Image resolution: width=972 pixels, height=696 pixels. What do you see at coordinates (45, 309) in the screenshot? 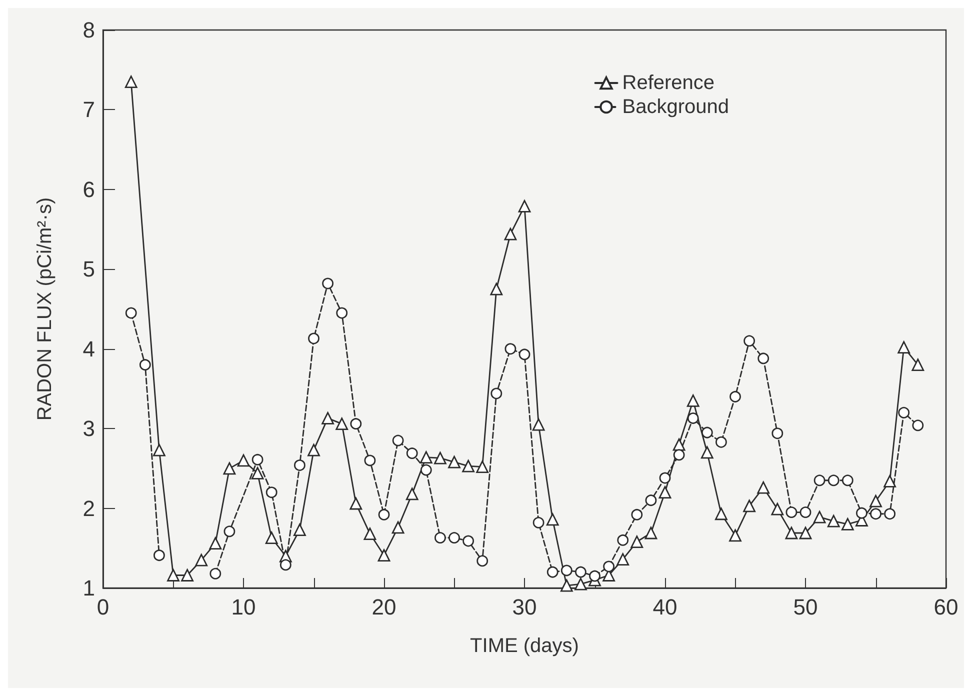
I see `y-axis-title: RADON FLUX (pCi/m²·s)` at bounding box center [45, 309].